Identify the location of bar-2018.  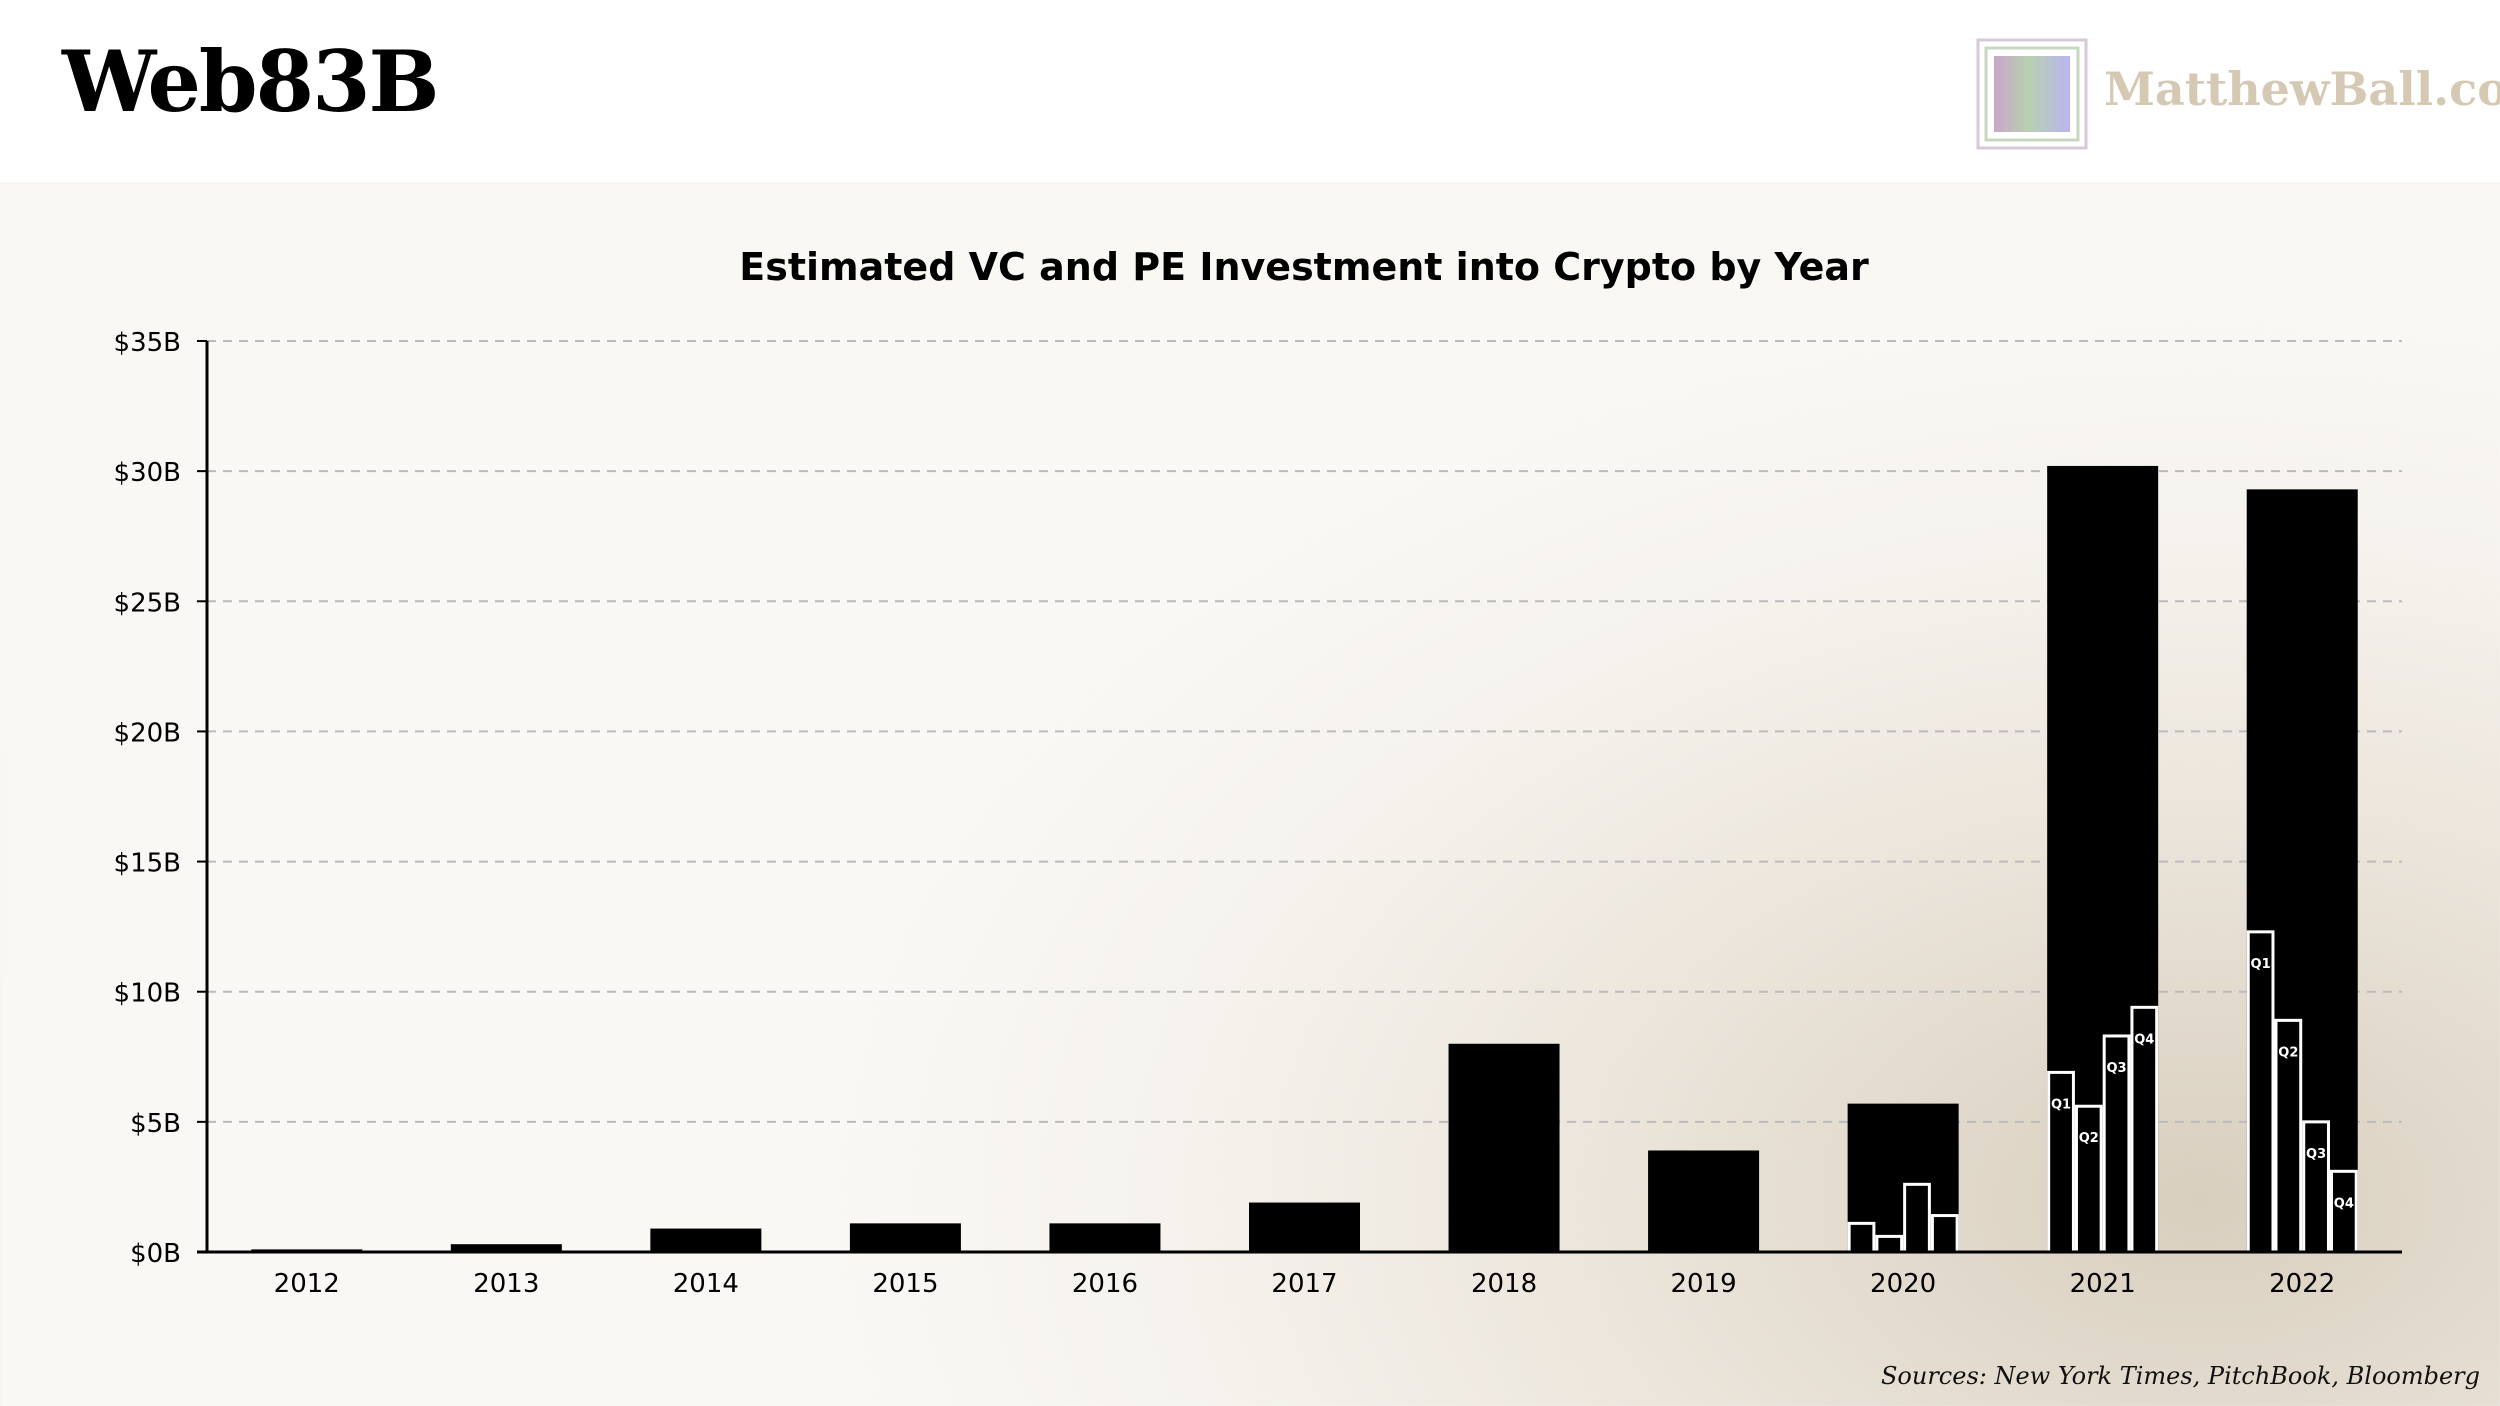
(1504, 1147).